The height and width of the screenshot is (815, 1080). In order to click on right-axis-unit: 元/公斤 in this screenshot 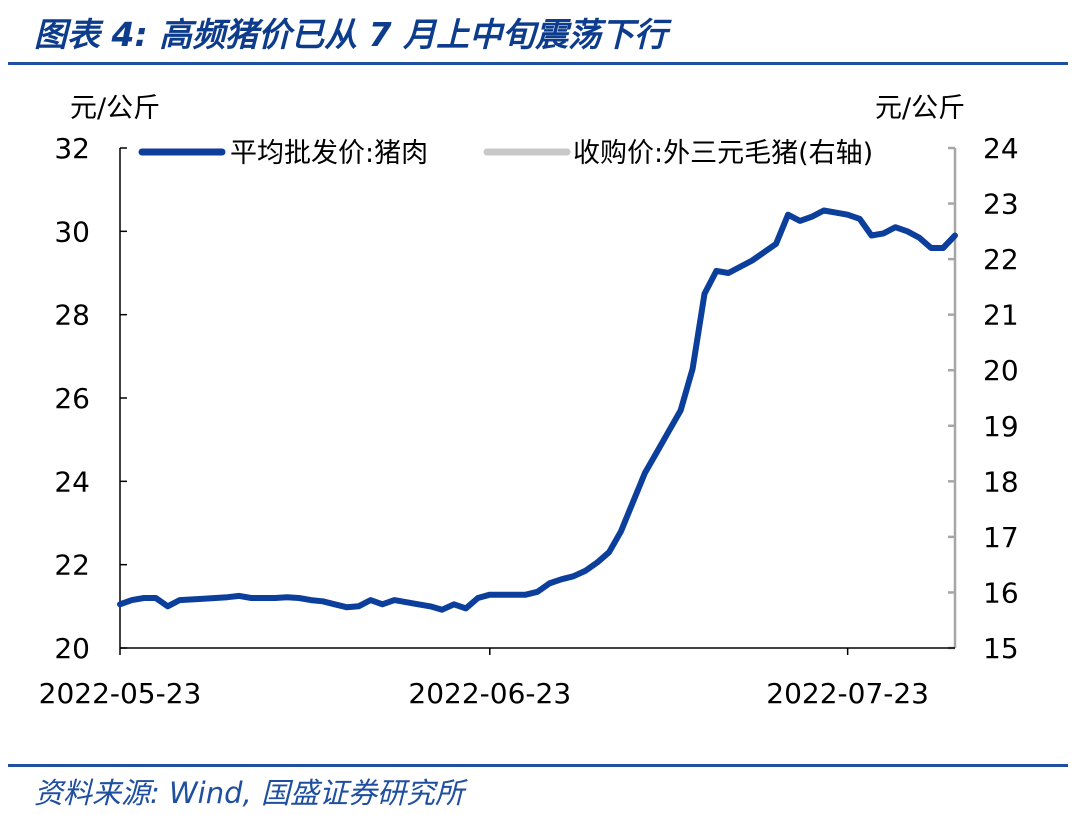, I will do `click(920, 108)`.